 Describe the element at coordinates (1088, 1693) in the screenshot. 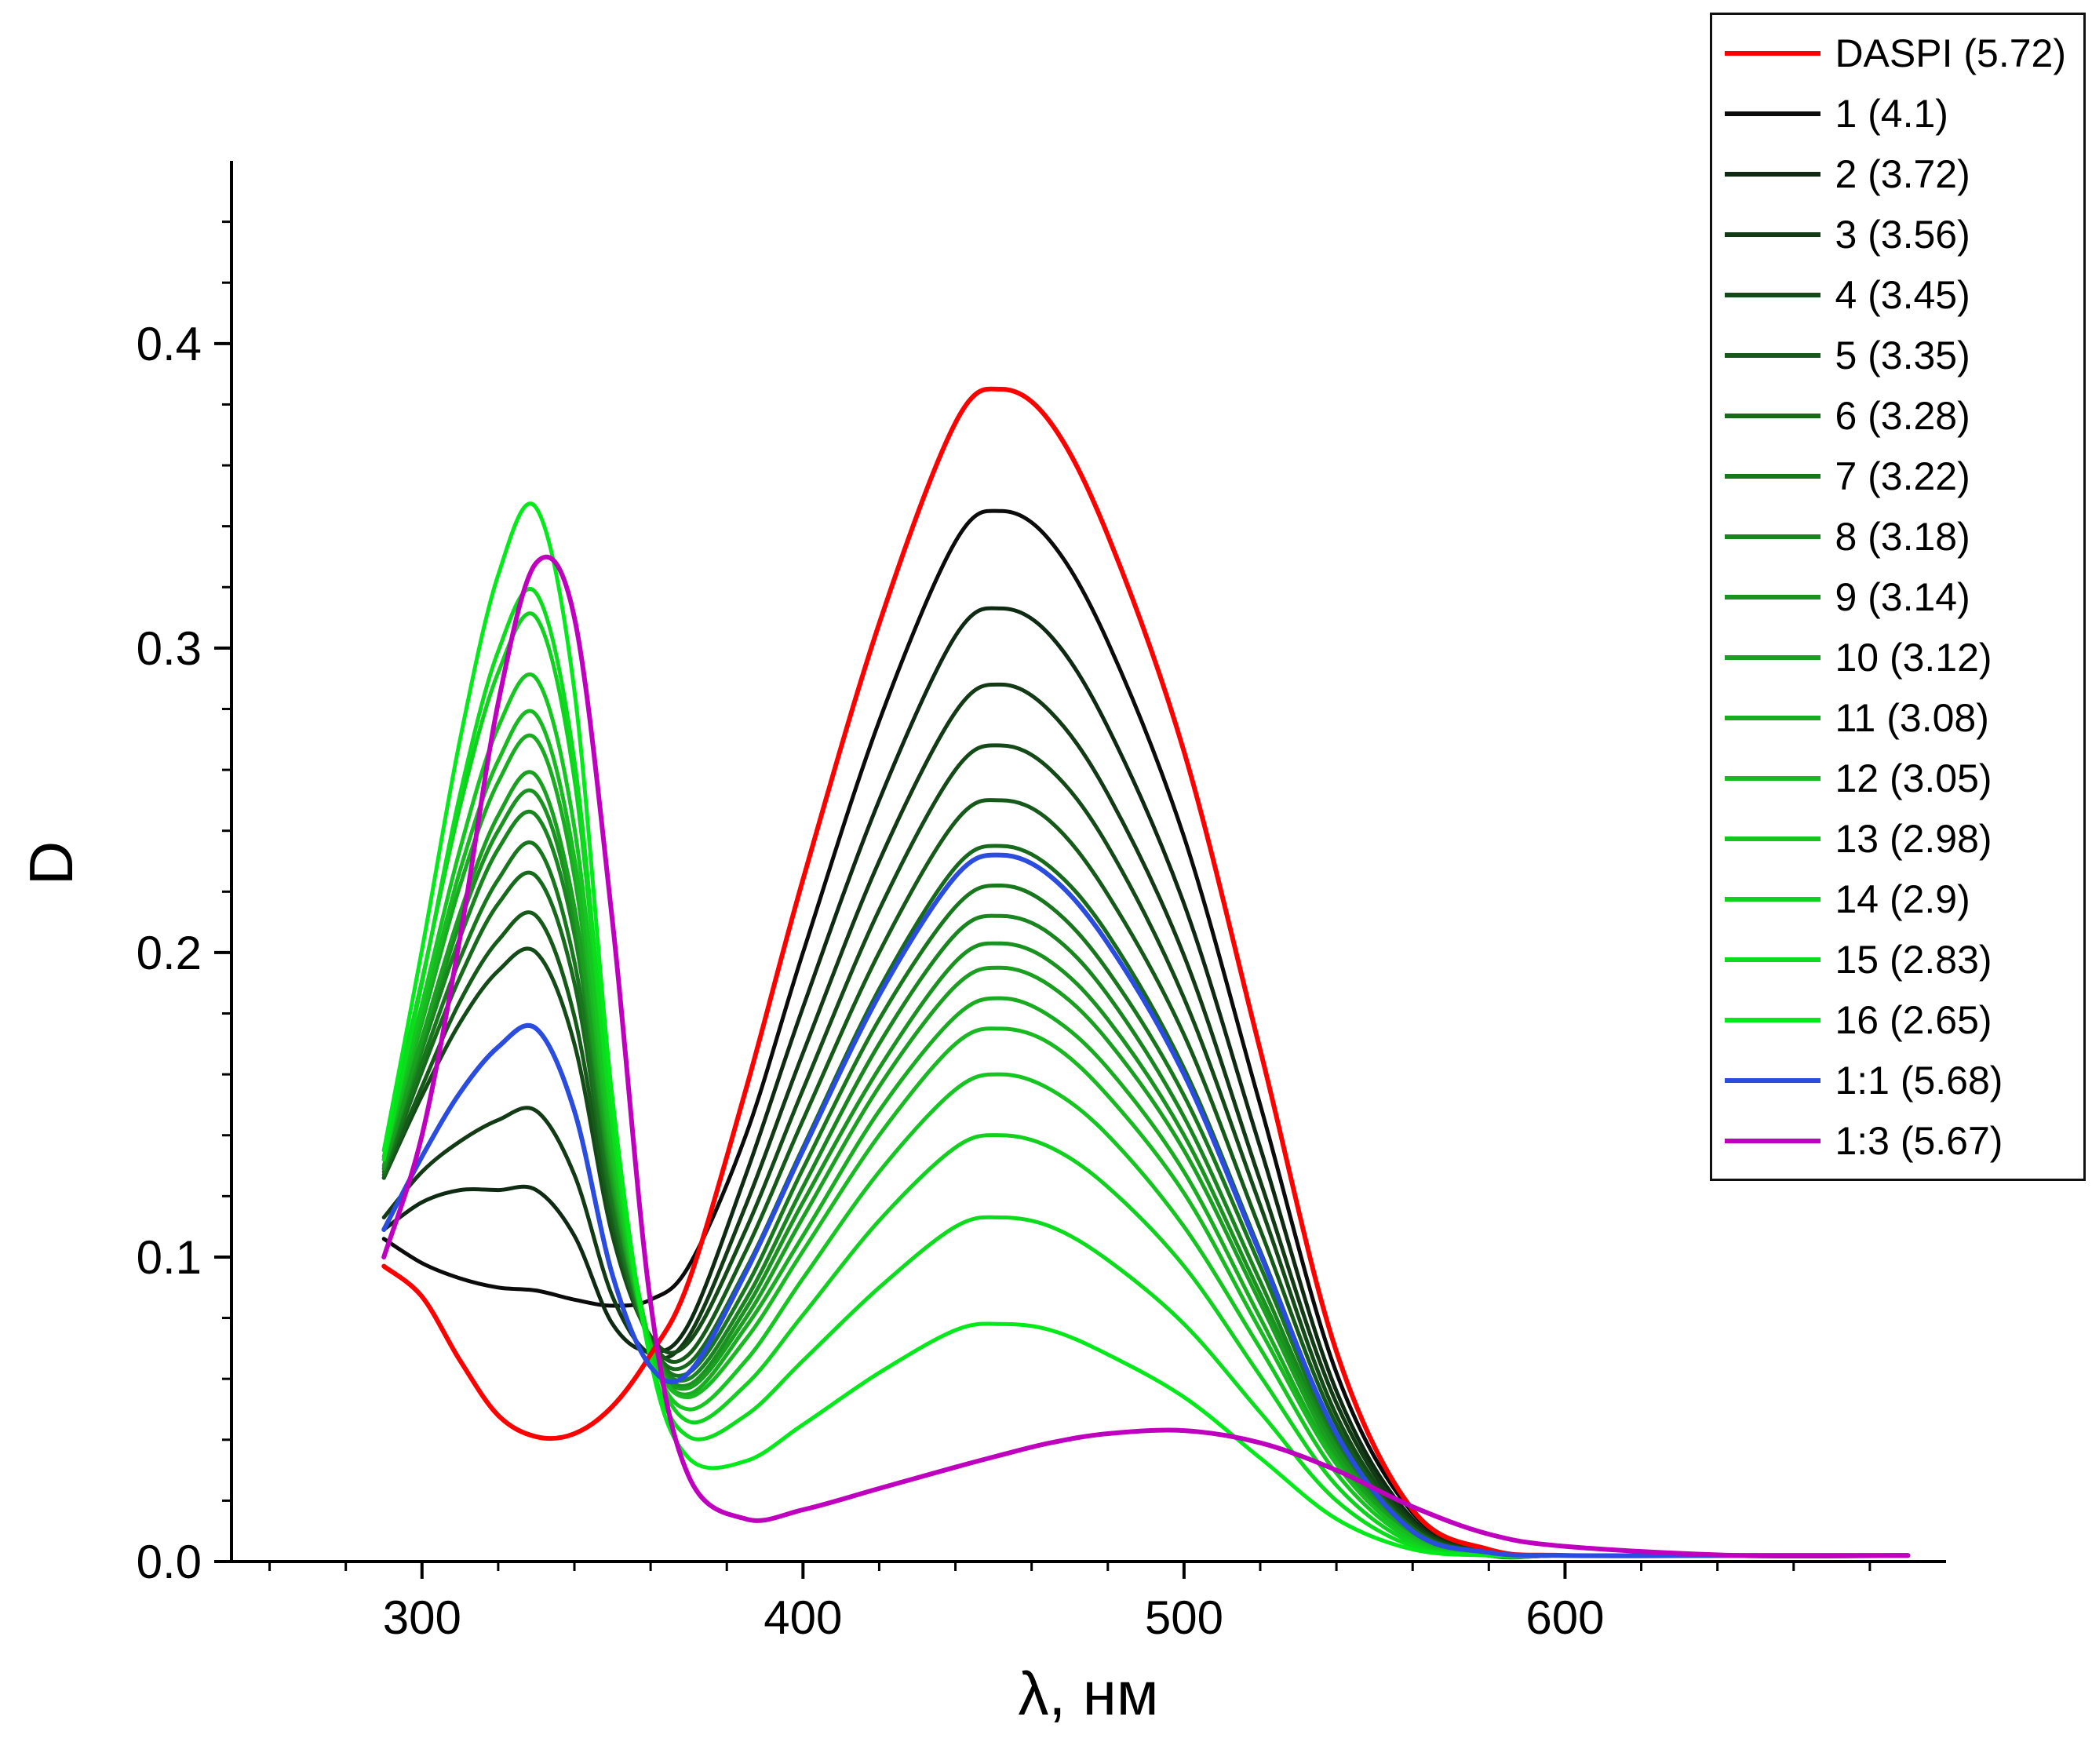

I see `x-axis-label: λ, нм` at that location.